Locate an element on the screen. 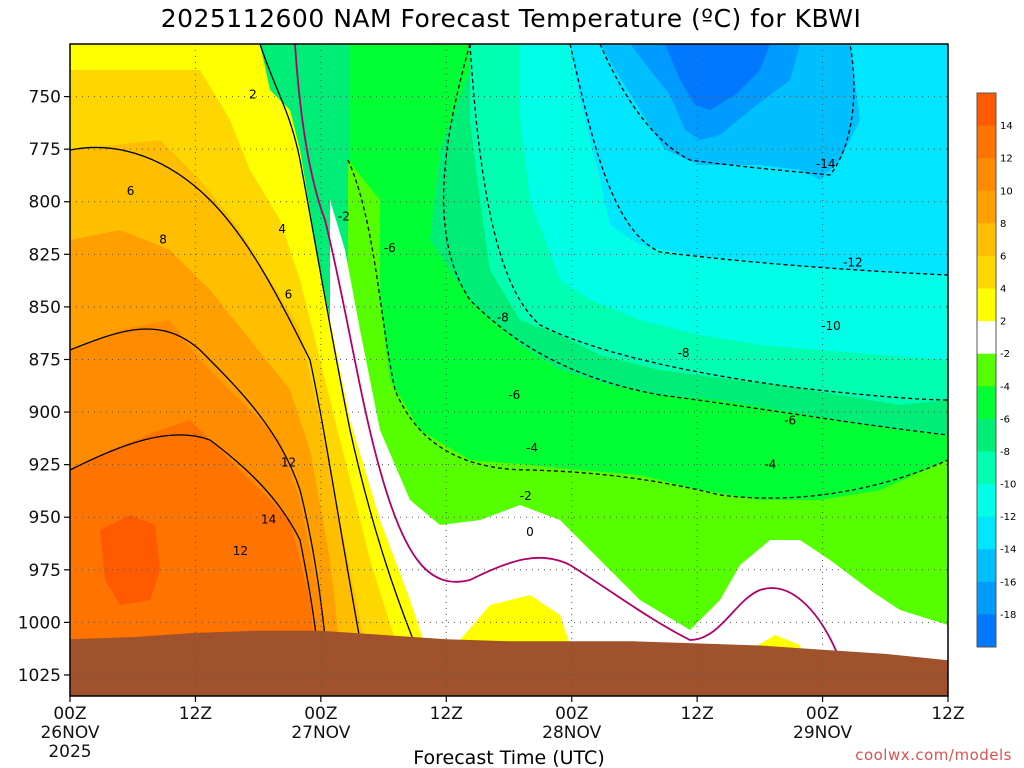  y-tick-label: 1025 is located at coordinates (39, 676).